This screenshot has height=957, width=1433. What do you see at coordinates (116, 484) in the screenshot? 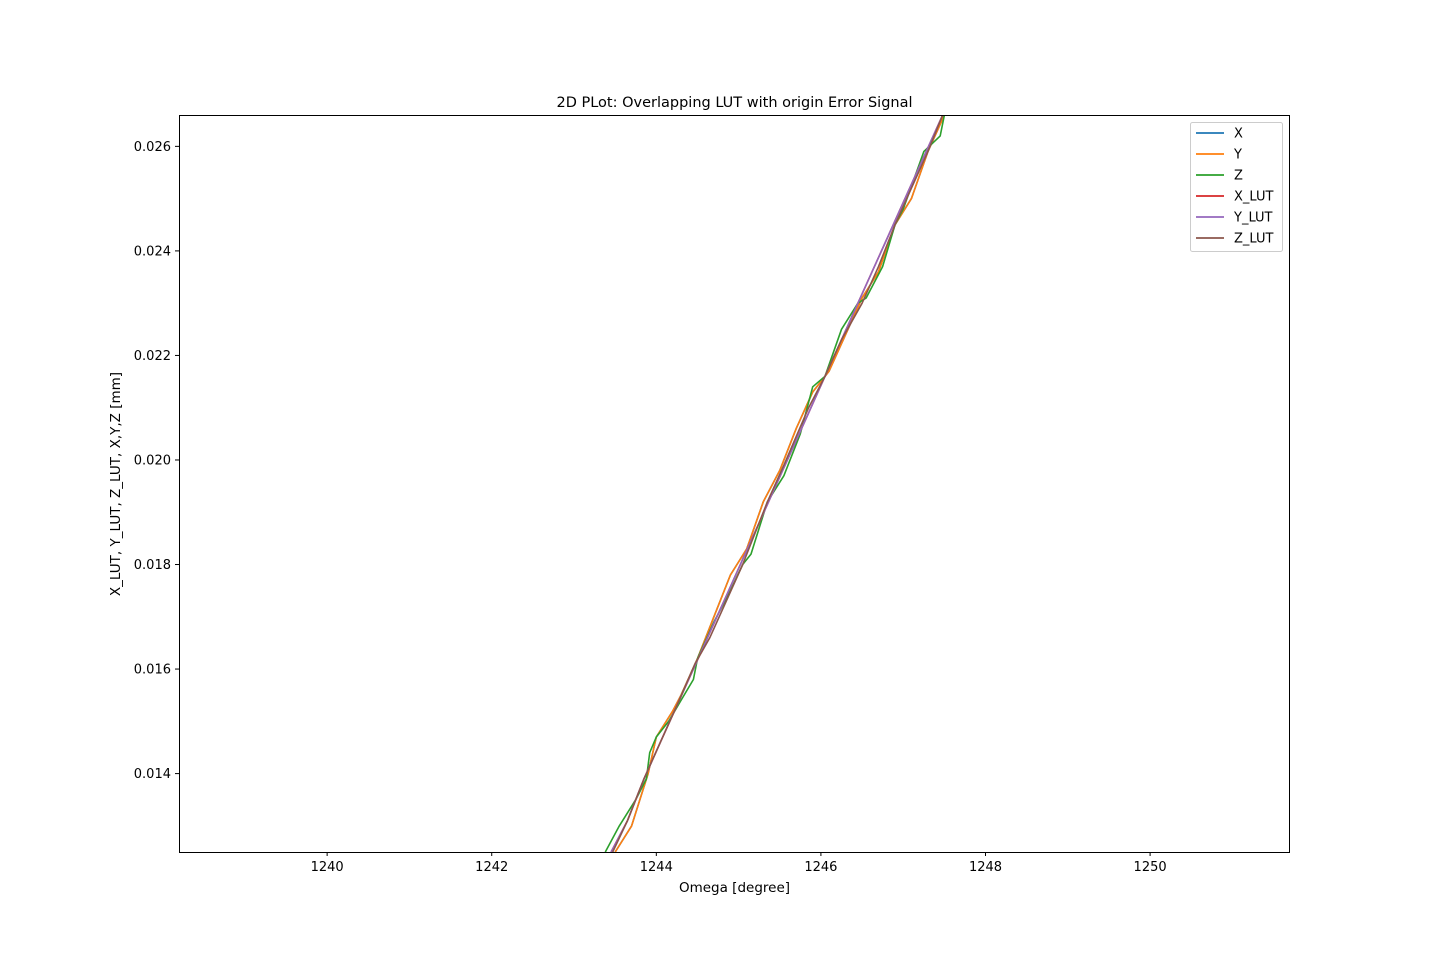
I see `y-axis-label: X_LUT, Y_LUT, Z_LUT, X,Y,Z [mm]` at bounding box center [116, 484].